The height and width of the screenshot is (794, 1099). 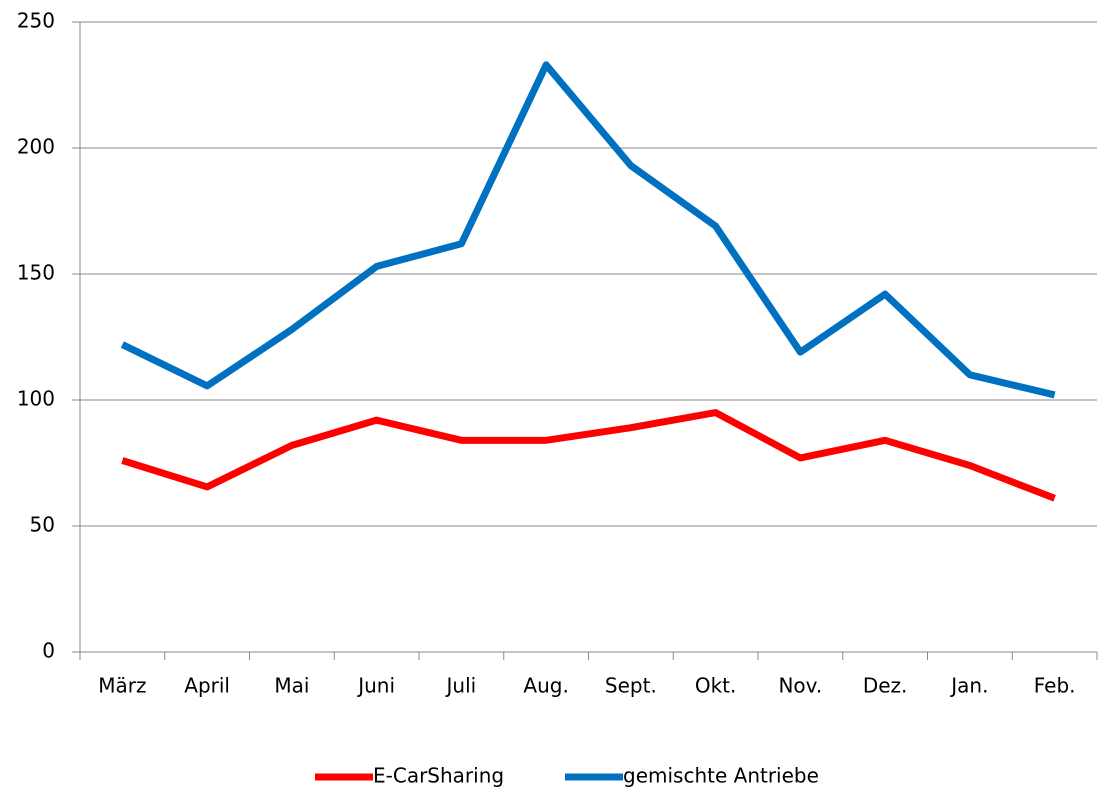 What do you see at coordinates (885, 686) in the screenshot?
I see `x-tick-label: Dez.` at bounding box center [885, 686].